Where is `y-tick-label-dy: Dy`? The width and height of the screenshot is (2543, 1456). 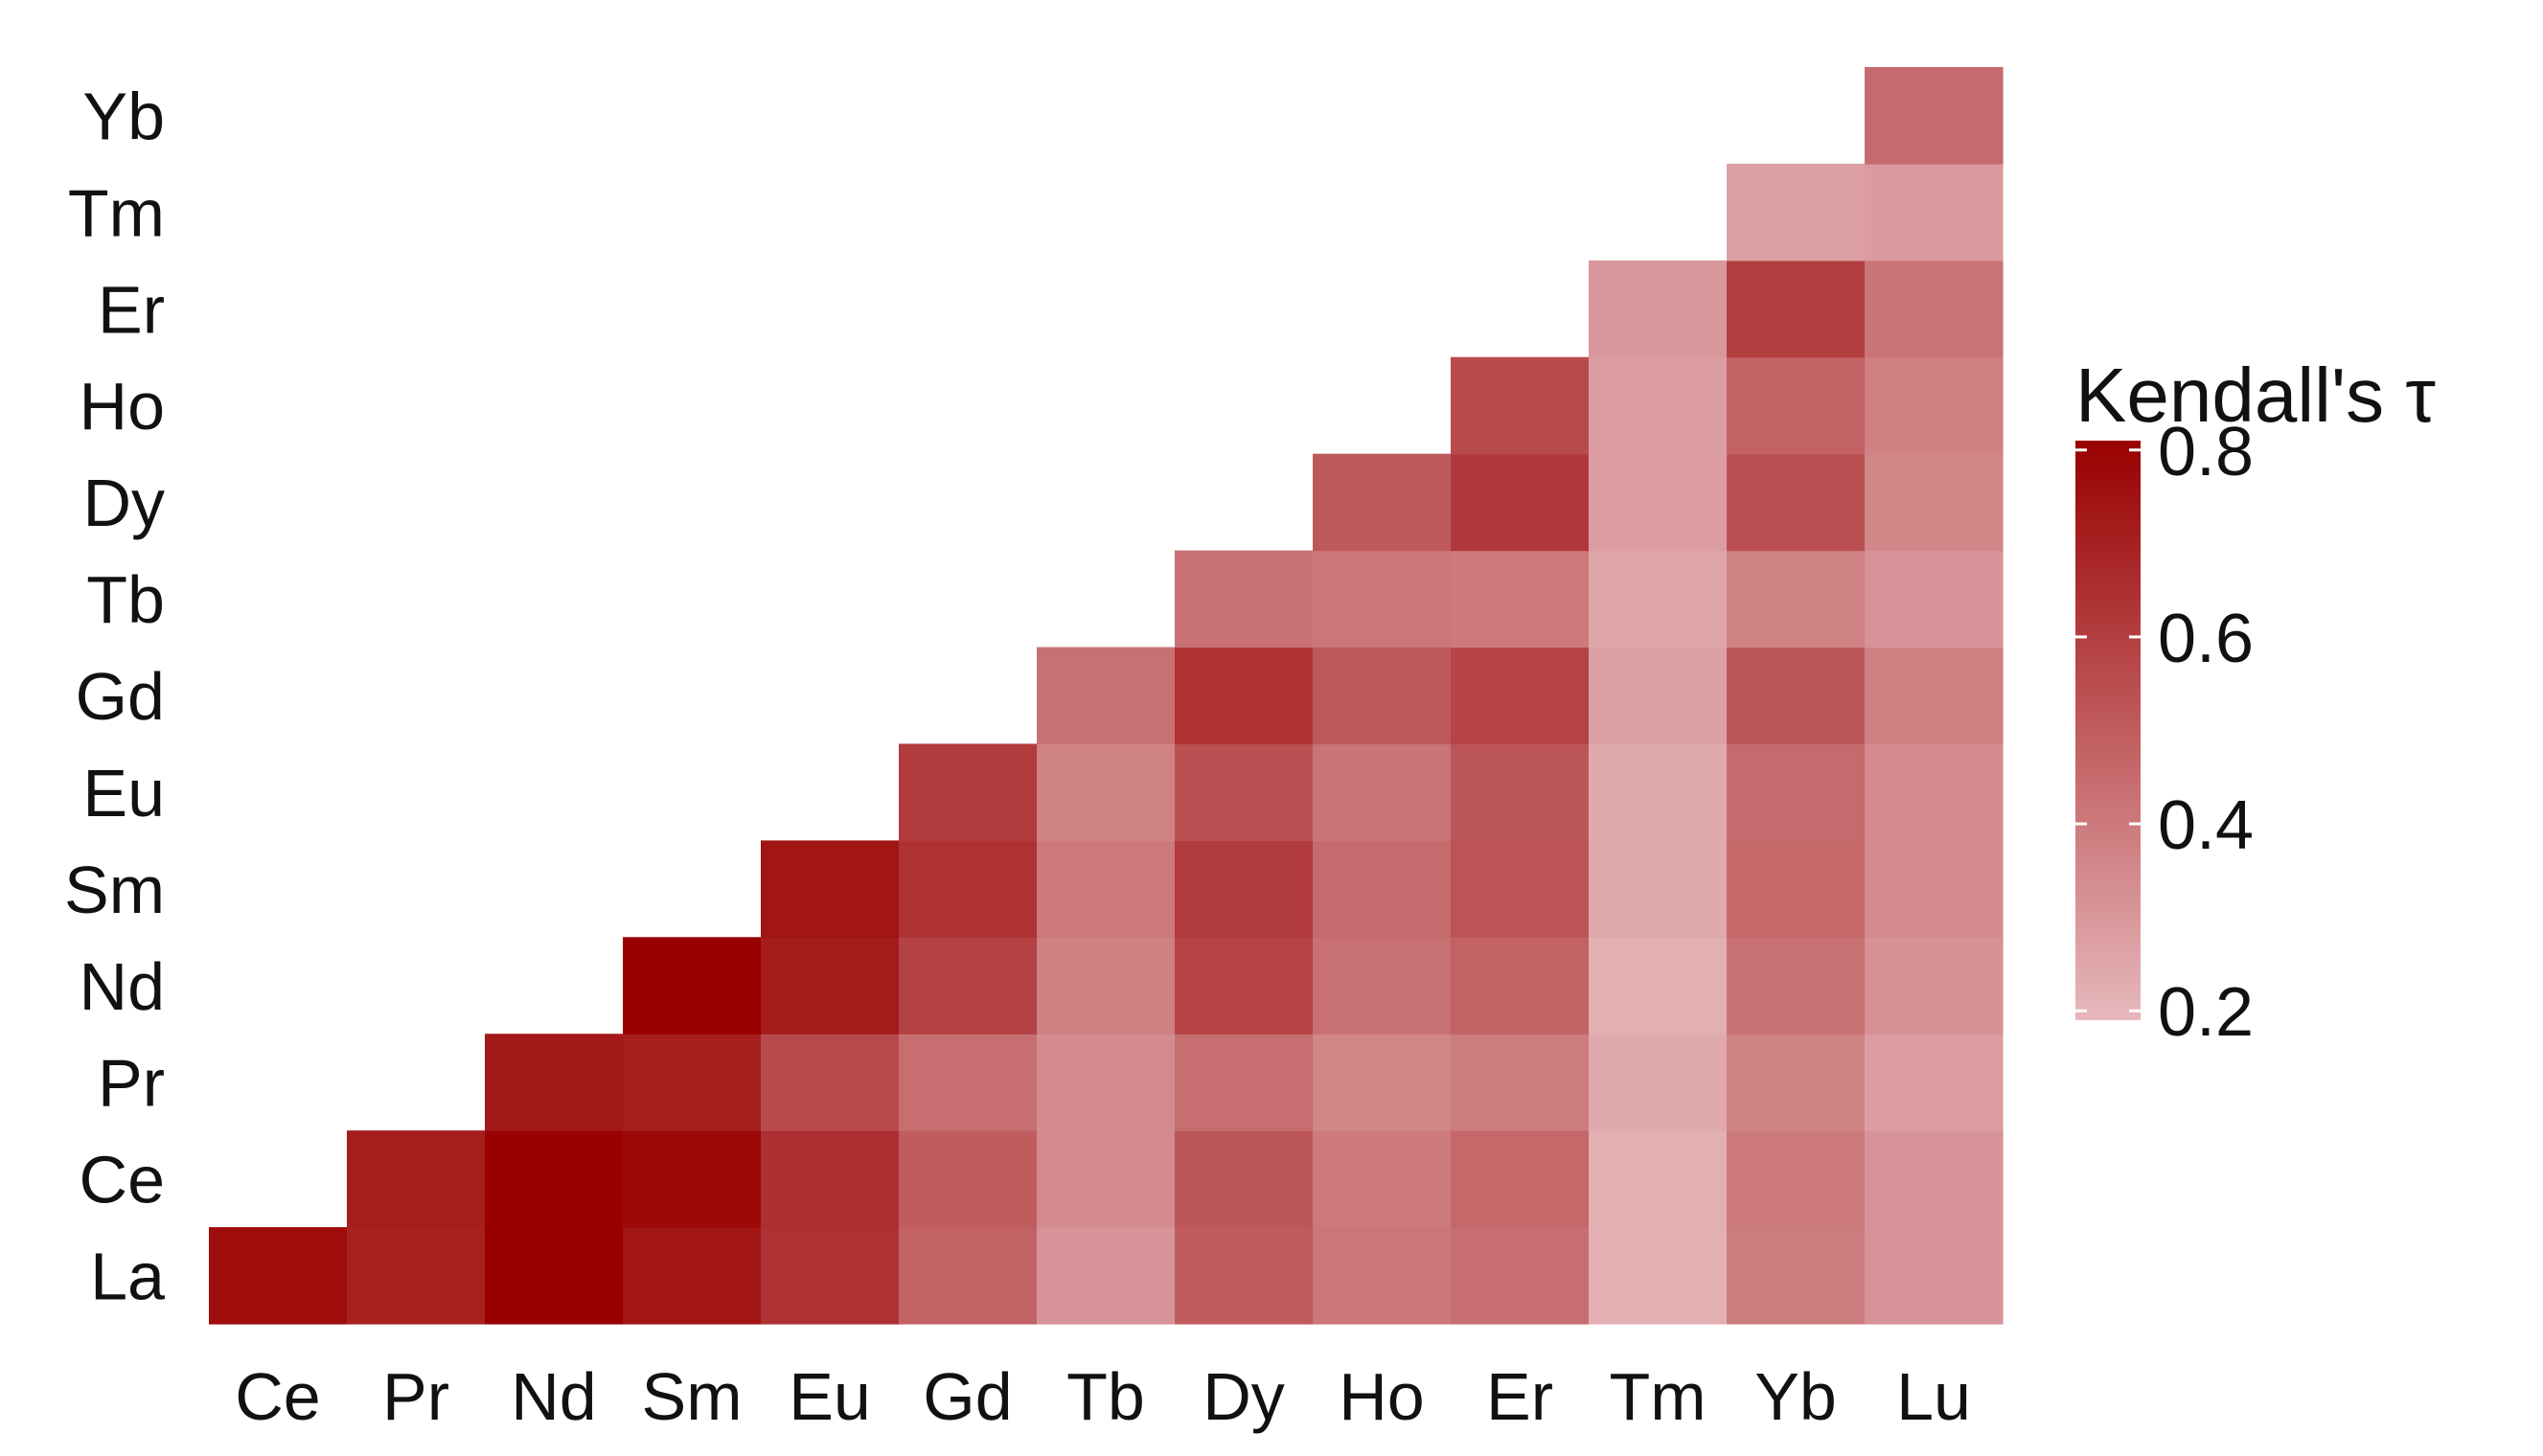 y-tick-label-dy: Dy is located at coordinates (124, 503).